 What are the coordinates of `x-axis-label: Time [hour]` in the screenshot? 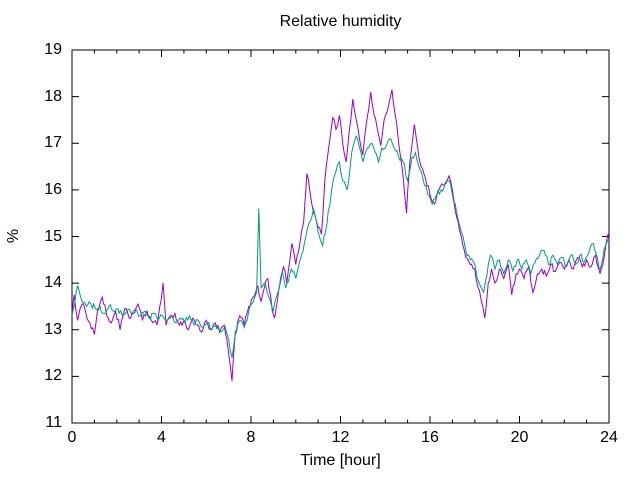 It's located at (340, 460).